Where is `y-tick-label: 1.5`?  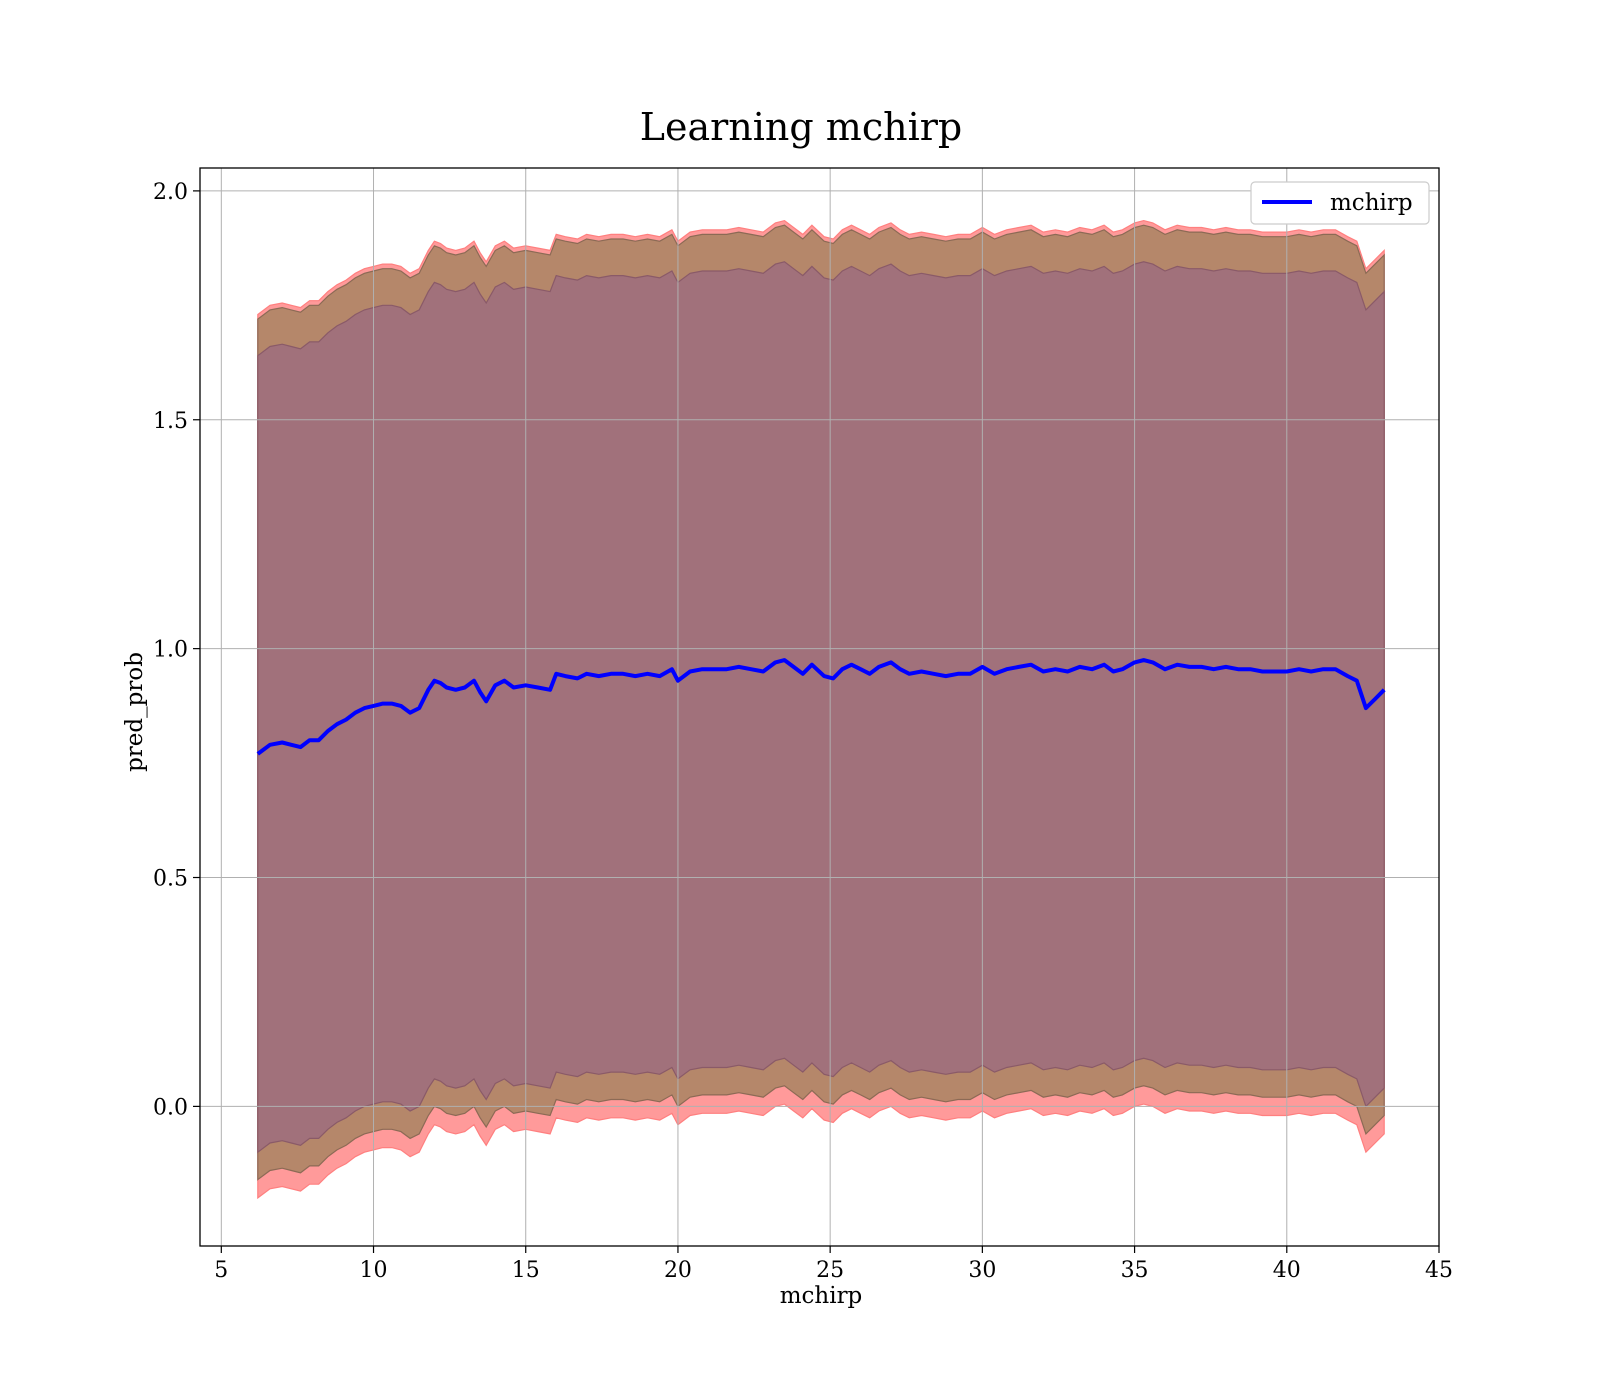 y-tick-label: 1.5 is located at coordinates (170, 421).